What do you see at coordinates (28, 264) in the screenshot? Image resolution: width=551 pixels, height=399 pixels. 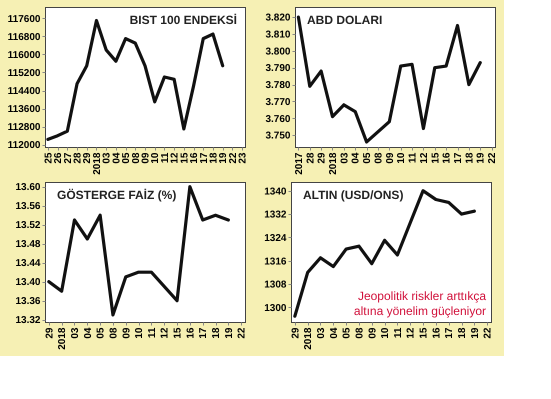 I see `y-tick-label: 13.44` at bounding box center [28, 264].